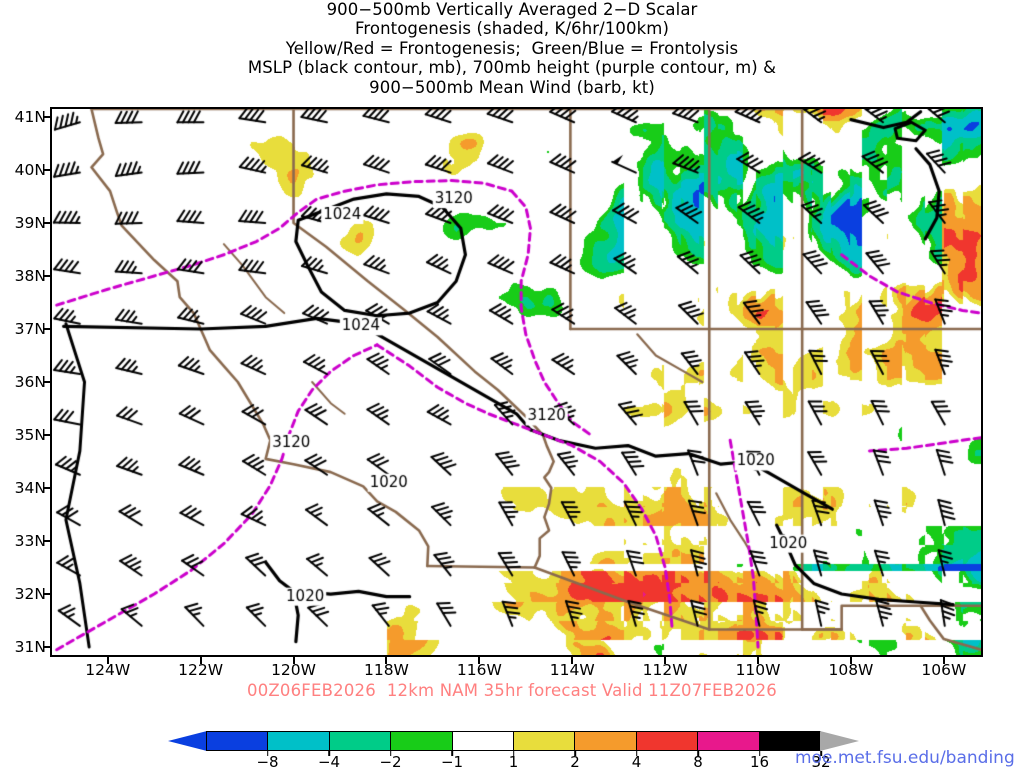  What do you see at coordinates (512, 9) in the screenshot?
I see `title-line-1: 900−500mb Vertically Averaged 2−D Scalar` at bounding box center [512, 9].